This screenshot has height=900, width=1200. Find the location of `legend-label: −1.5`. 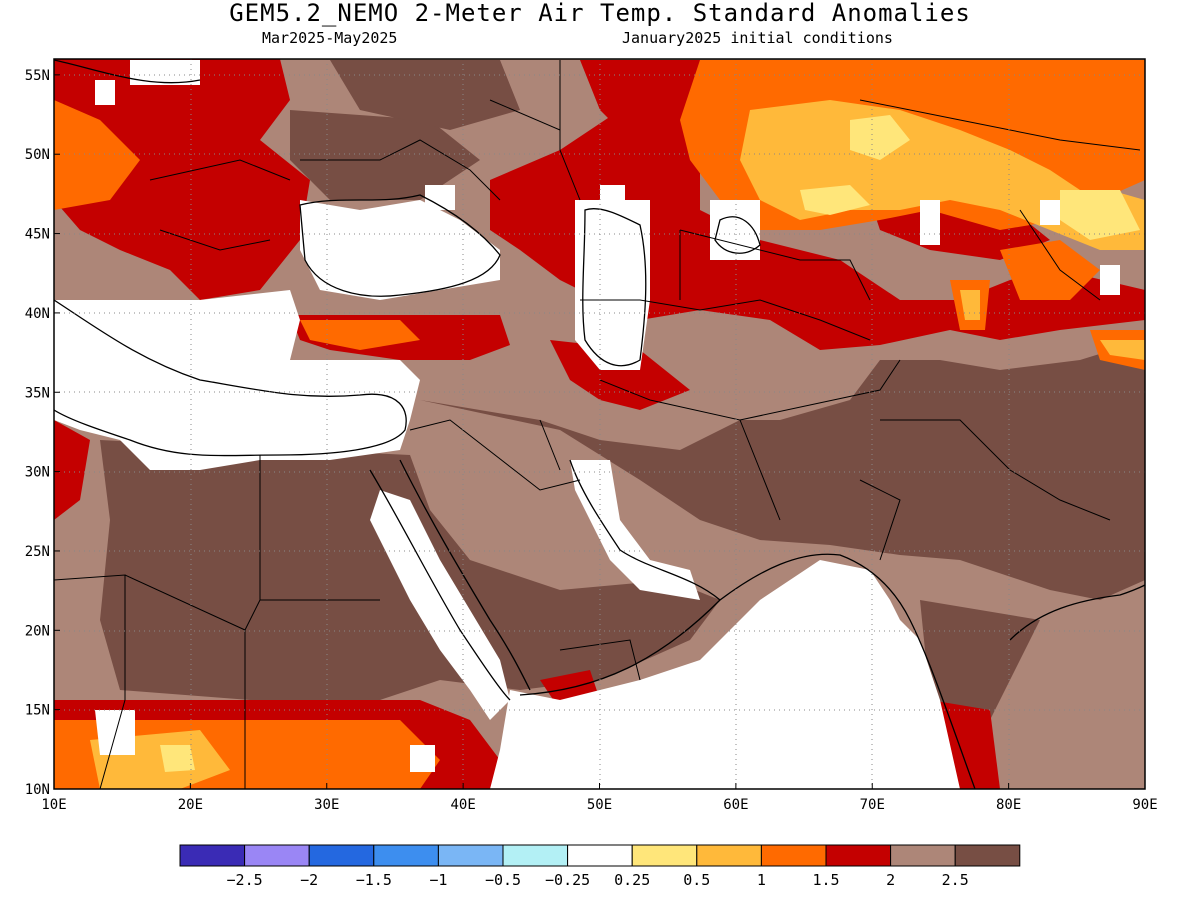

legend-label: −1.5 is located at coordinates (374, 880).